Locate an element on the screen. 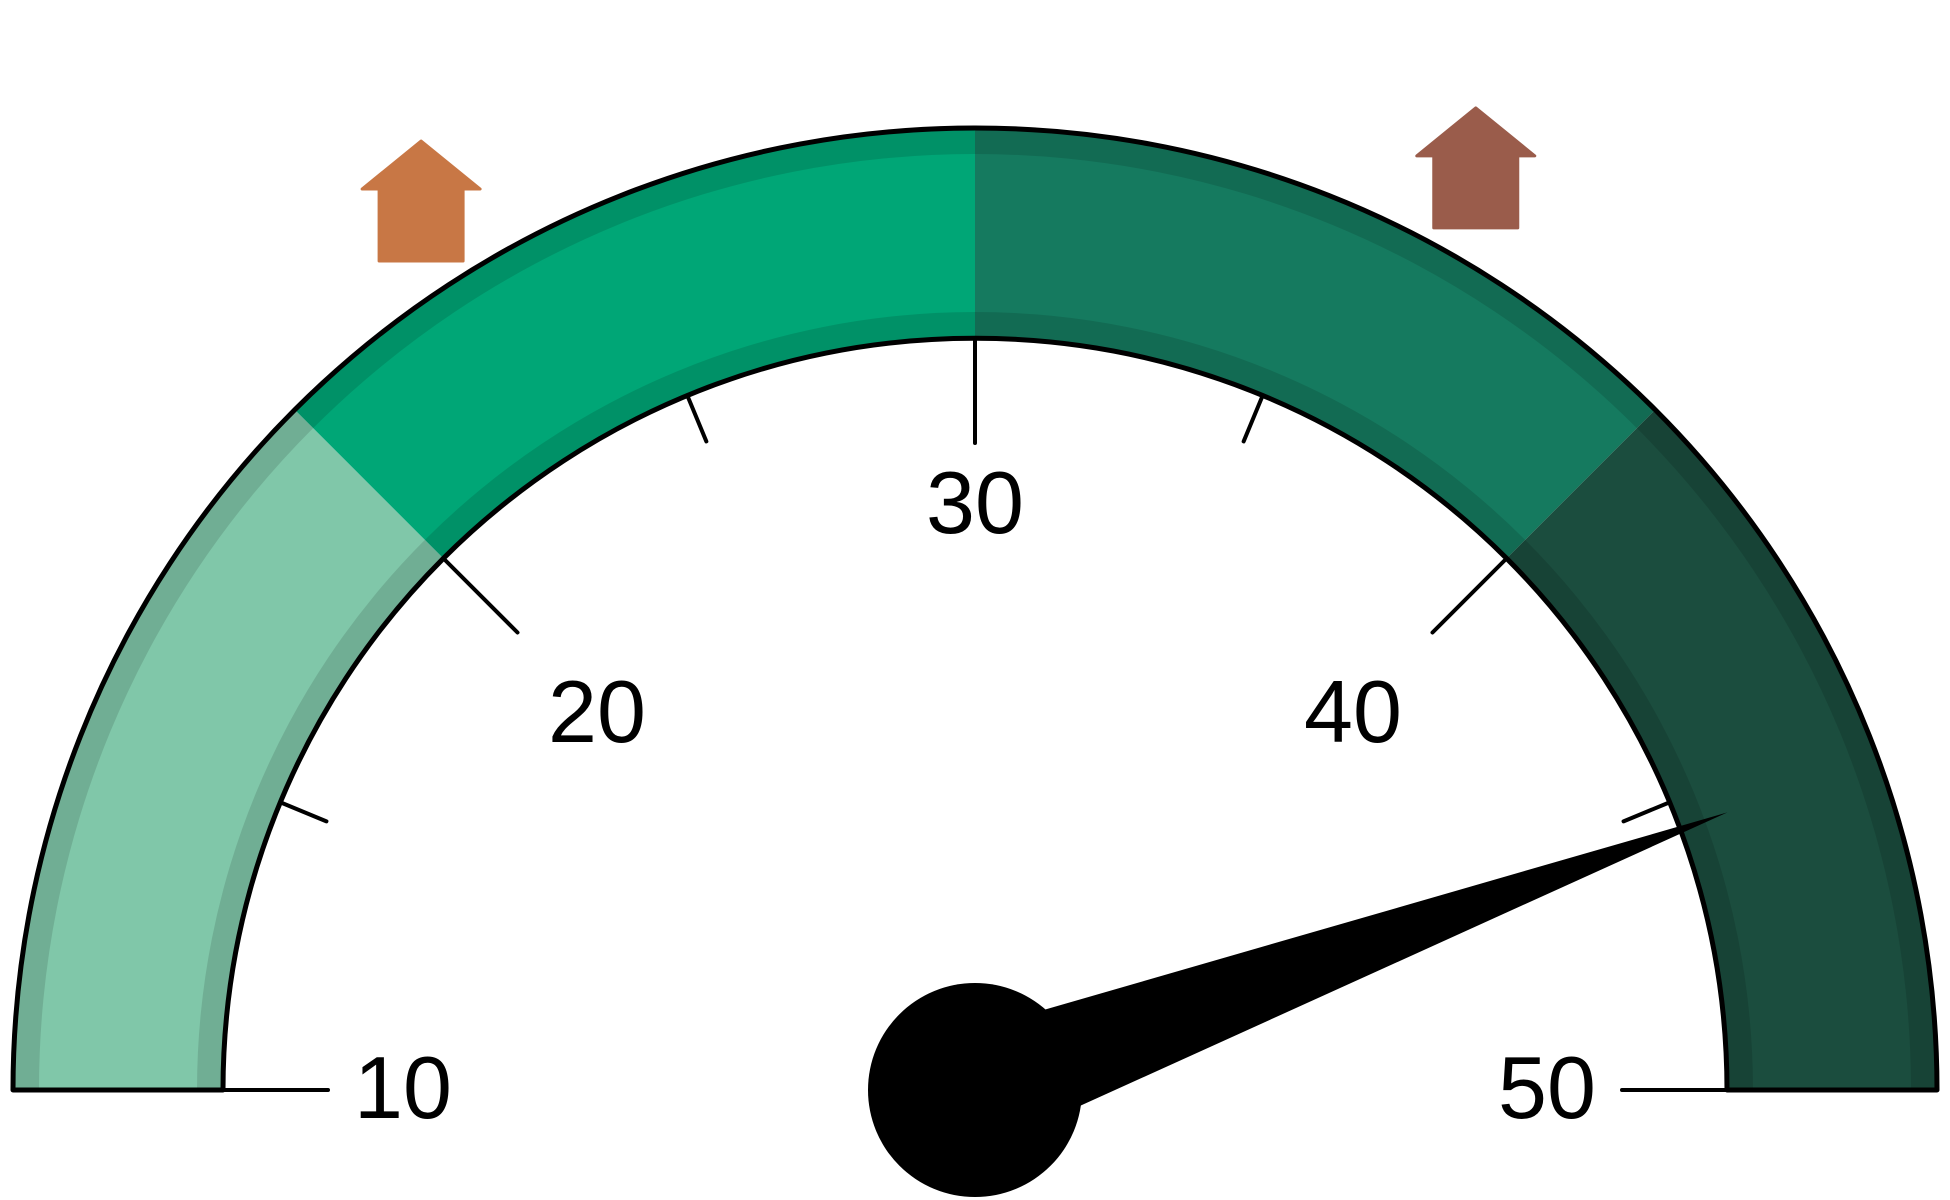  marker-2-arrow-up-icon is located at coordinates (1476, 168).